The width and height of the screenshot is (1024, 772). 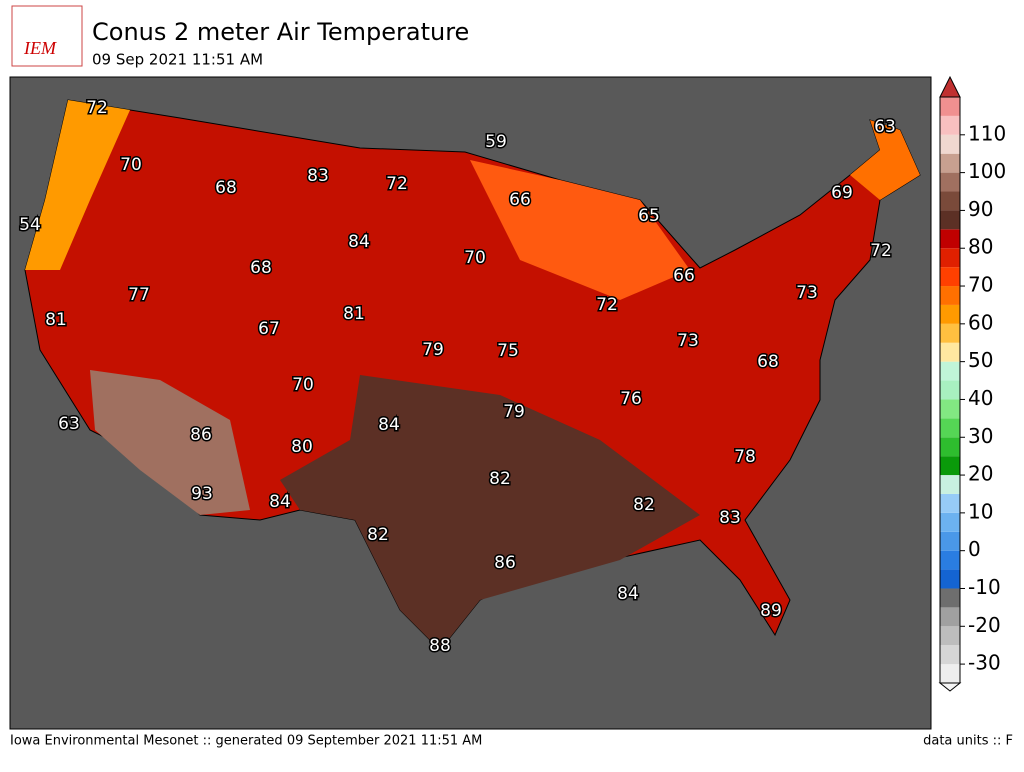 I want to click on colorbar: -30 -20 -10 0 10 20 30 40 50 60 70 80 90 100 110, so click(x=972, y=383).